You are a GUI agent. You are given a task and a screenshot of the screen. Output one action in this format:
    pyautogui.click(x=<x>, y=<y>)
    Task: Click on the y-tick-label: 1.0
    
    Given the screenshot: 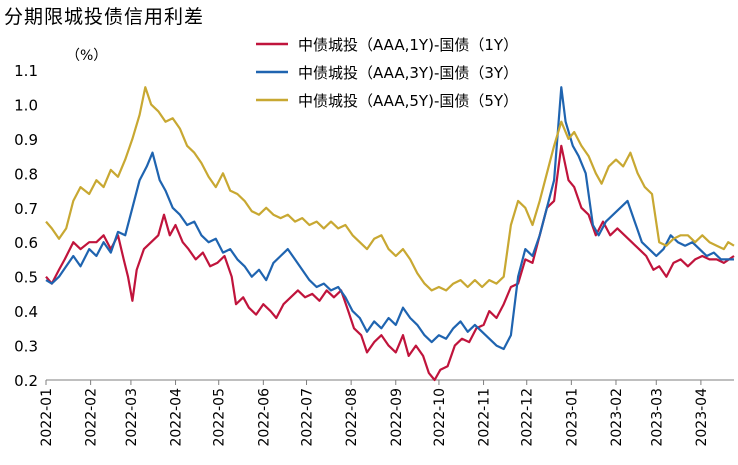 What is the action you would take?
    pyautogui.click(x=26, y=105)
    